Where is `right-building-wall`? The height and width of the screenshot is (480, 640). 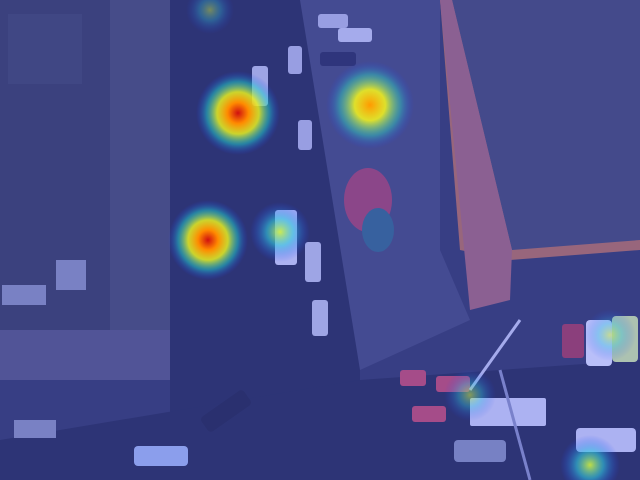 right-building-wall is located at coordinates (476, 155).